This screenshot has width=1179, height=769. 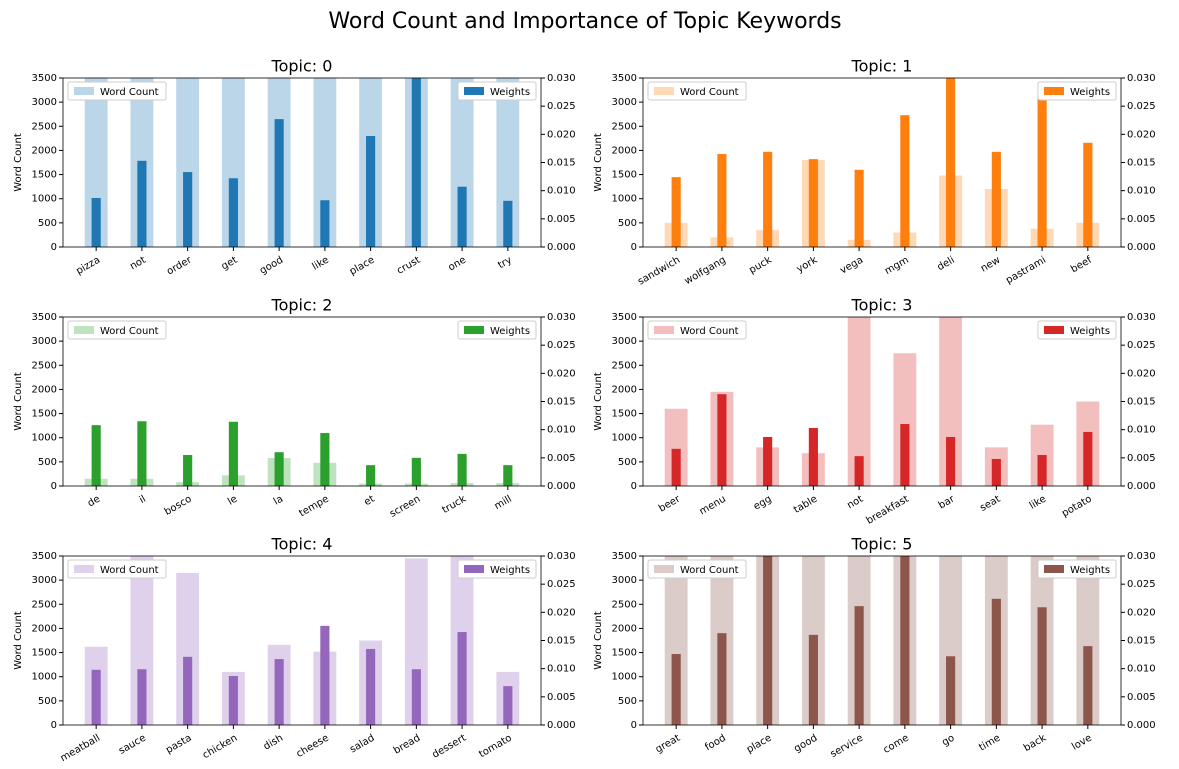 I want to click on x-tick-label: back, so click(x=1035, y=744).